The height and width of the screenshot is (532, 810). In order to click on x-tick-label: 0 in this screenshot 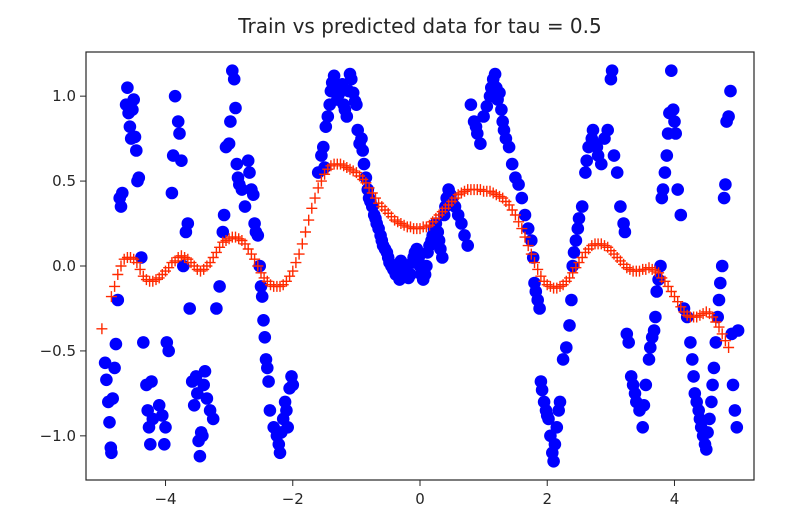, I will do `click(420, 499)`.